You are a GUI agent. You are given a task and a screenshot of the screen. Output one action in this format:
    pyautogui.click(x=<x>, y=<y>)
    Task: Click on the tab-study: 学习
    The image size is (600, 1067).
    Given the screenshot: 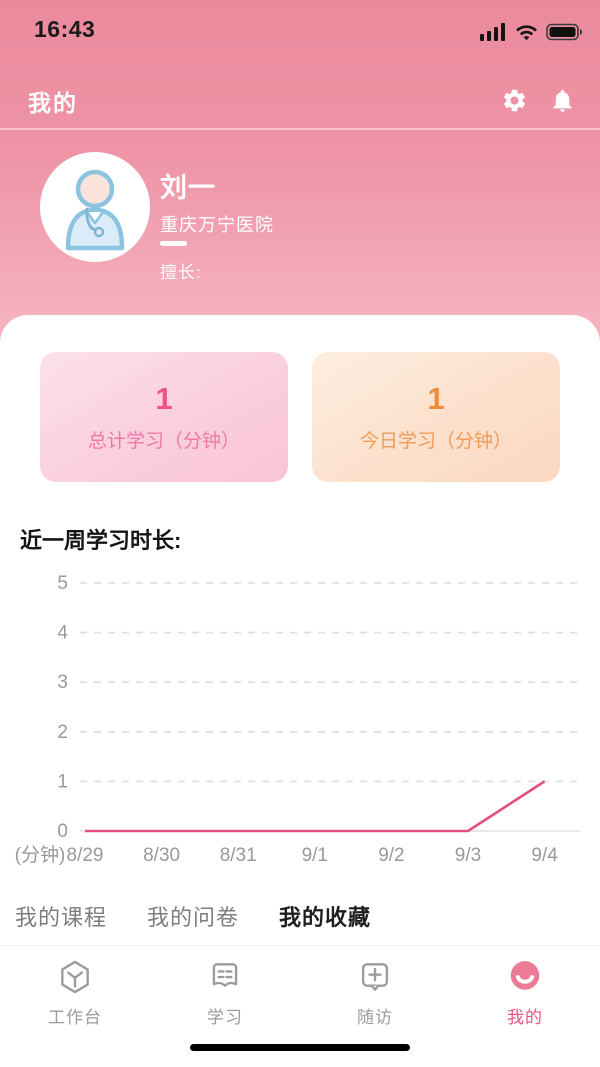 What is the action you would take?
    pyautogui.click(x=225, y=1006)
    